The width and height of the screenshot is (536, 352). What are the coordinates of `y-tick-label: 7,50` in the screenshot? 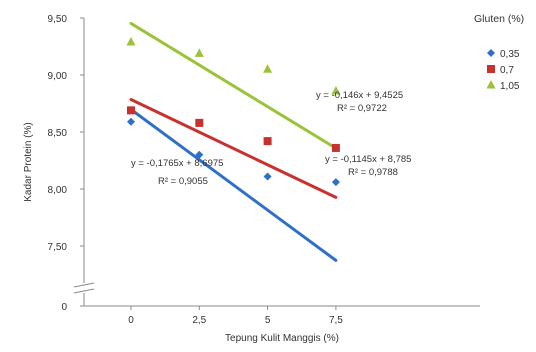 It's located at (58, 247).